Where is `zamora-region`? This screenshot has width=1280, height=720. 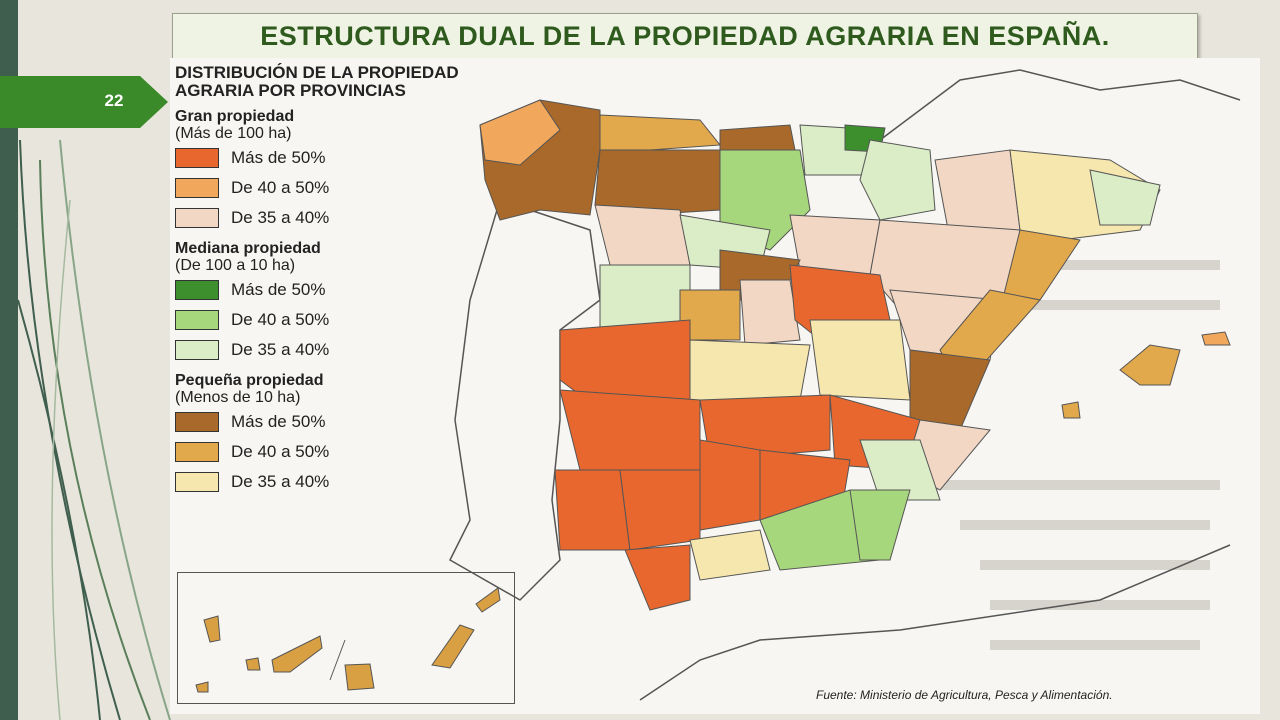
zamora-region is located at coordinates (642, 235).